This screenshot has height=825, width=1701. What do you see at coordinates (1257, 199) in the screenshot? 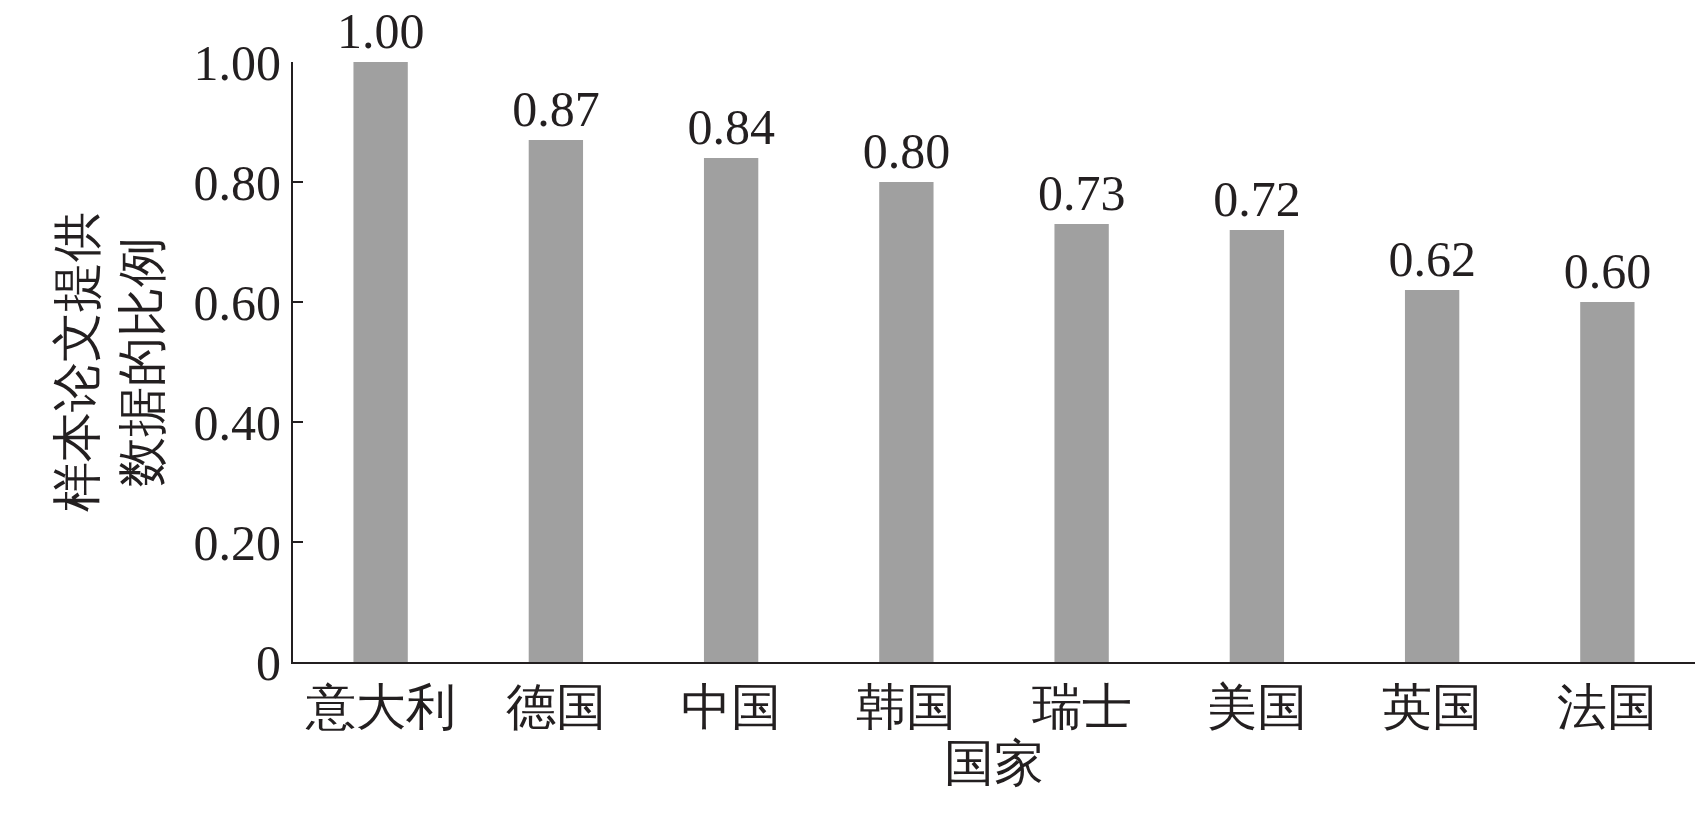
I see `data-label: 0.72` at bounding box center [1257, 199].